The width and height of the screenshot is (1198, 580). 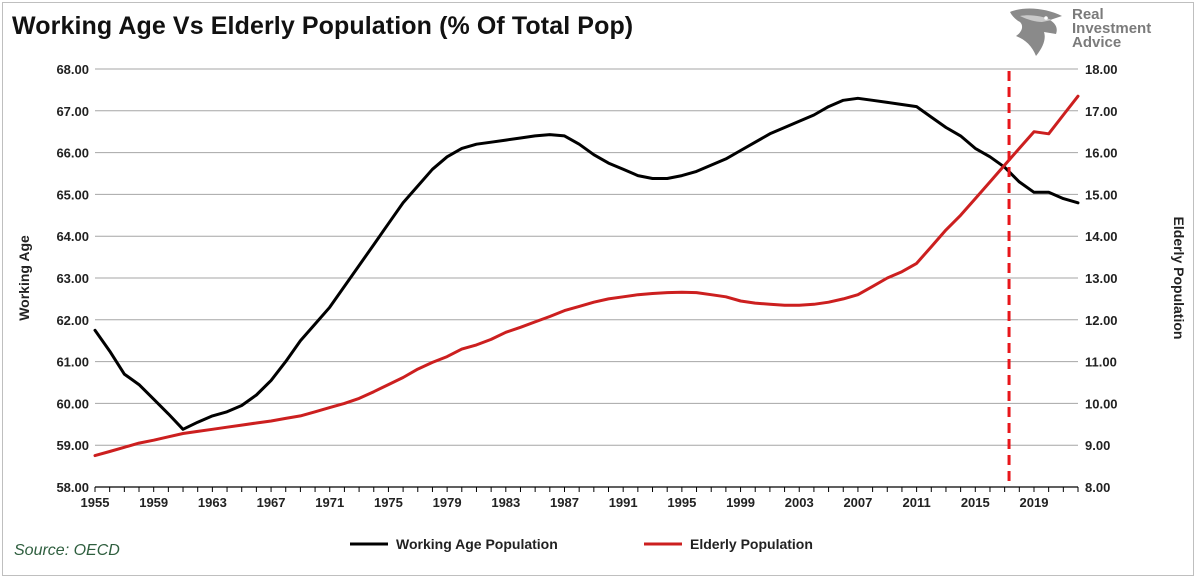 I want to click on x-tick-label: 1955, so click(x=95, y=502).